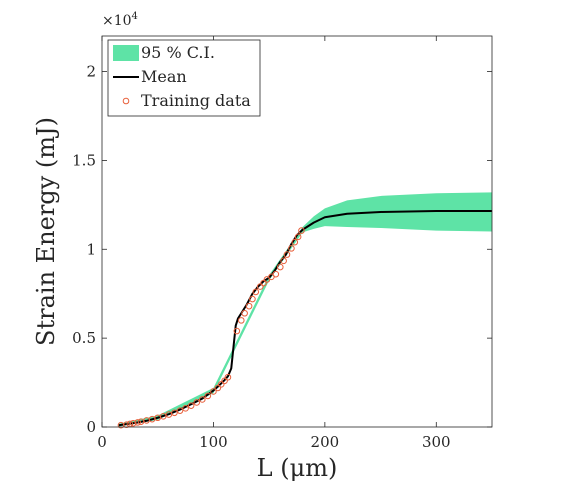  What do you see at coordinates (436, 442) in the screenshot?
I see `x-tick-label: 300` at bounding box center [436, 442].